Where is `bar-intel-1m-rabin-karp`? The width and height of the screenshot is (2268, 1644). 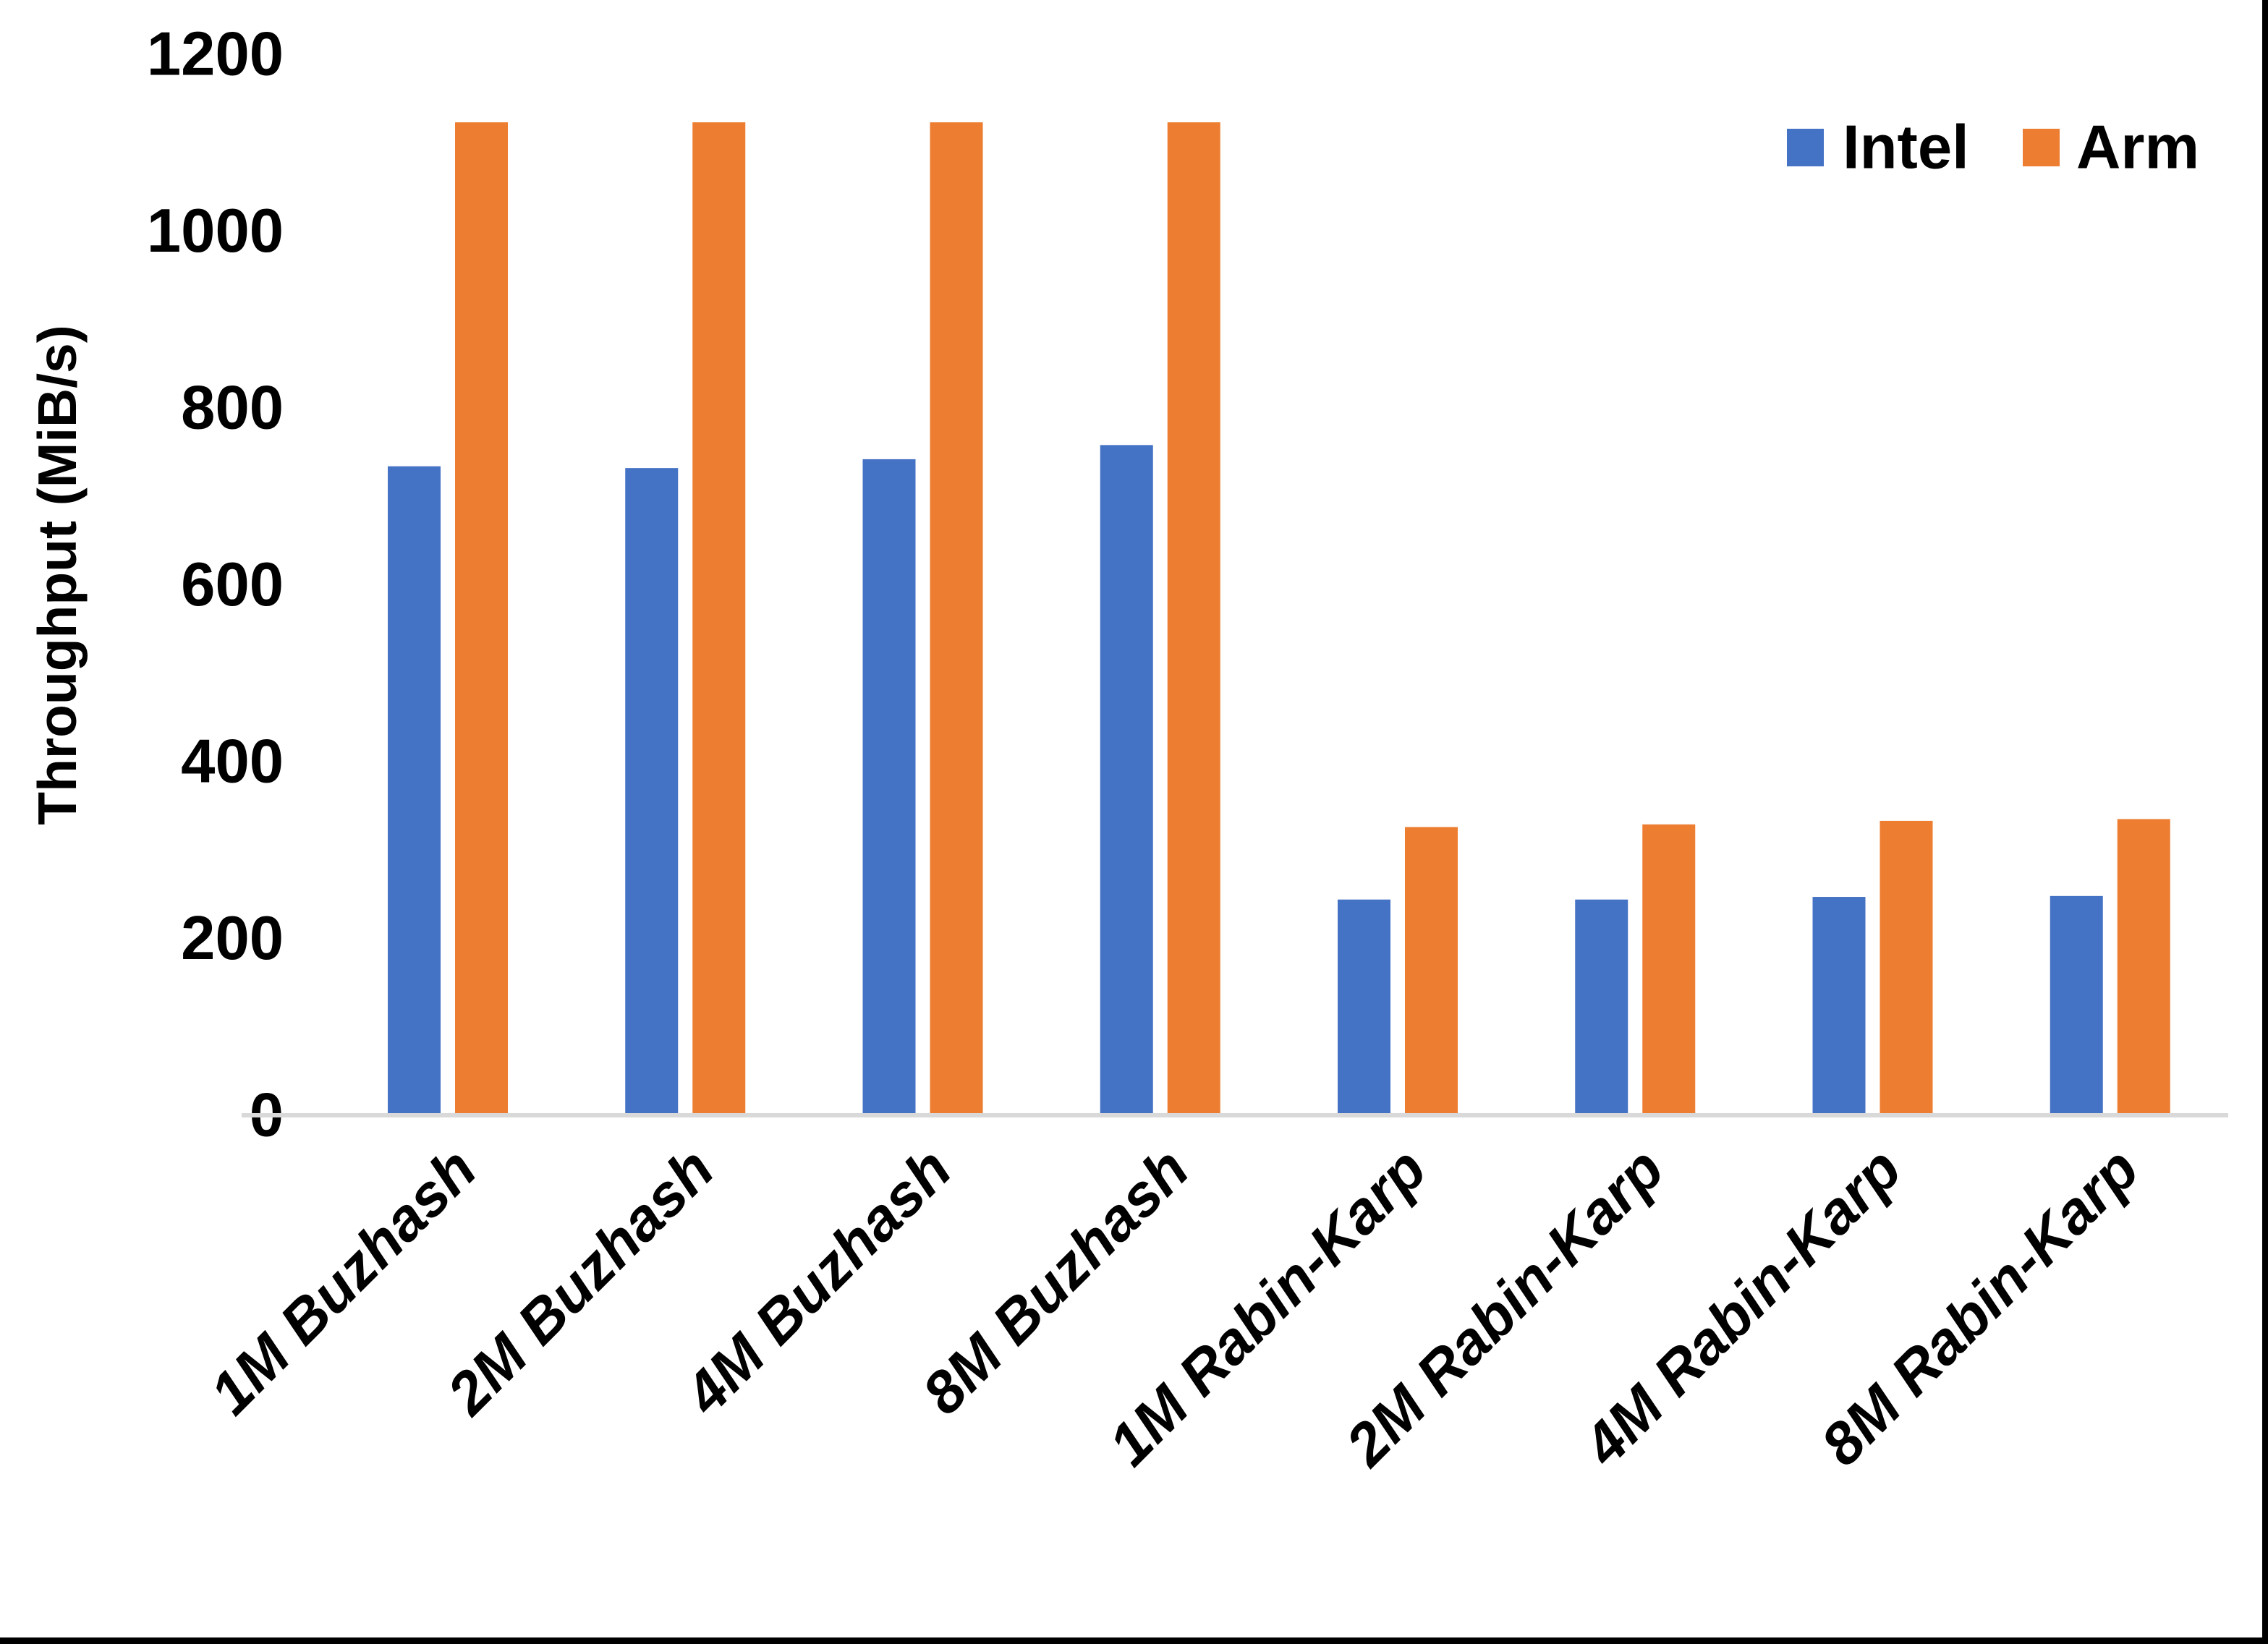 bar-intel-1m-rabin-karp is located at coordinates (1364, 1007).